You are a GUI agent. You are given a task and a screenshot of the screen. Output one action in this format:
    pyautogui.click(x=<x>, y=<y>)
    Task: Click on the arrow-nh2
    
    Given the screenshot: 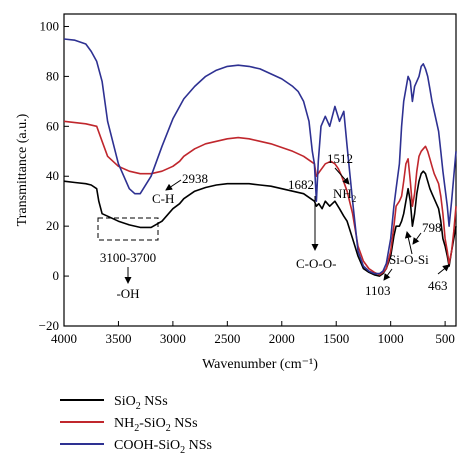 What is the action you would take?
    pyautogui.click(x=342, y=176)
    